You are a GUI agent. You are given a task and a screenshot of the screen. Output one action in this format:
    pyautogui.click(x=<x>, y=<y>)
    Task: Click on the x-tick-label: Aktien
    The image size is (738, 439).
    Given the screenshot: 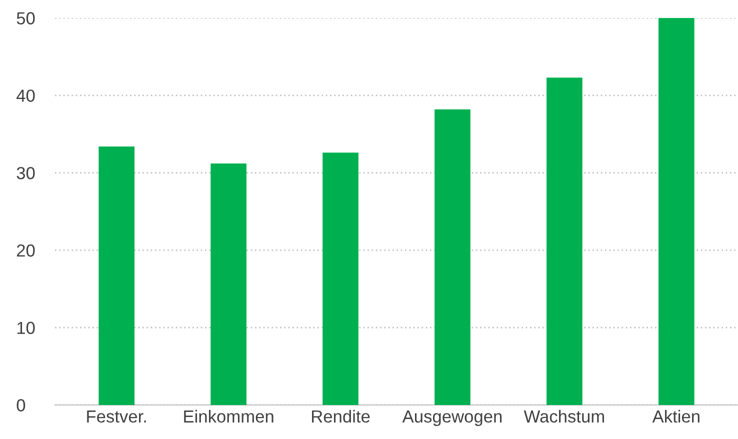 What is the action you would take?
    pyautogui.click(x=676, y=416)
    